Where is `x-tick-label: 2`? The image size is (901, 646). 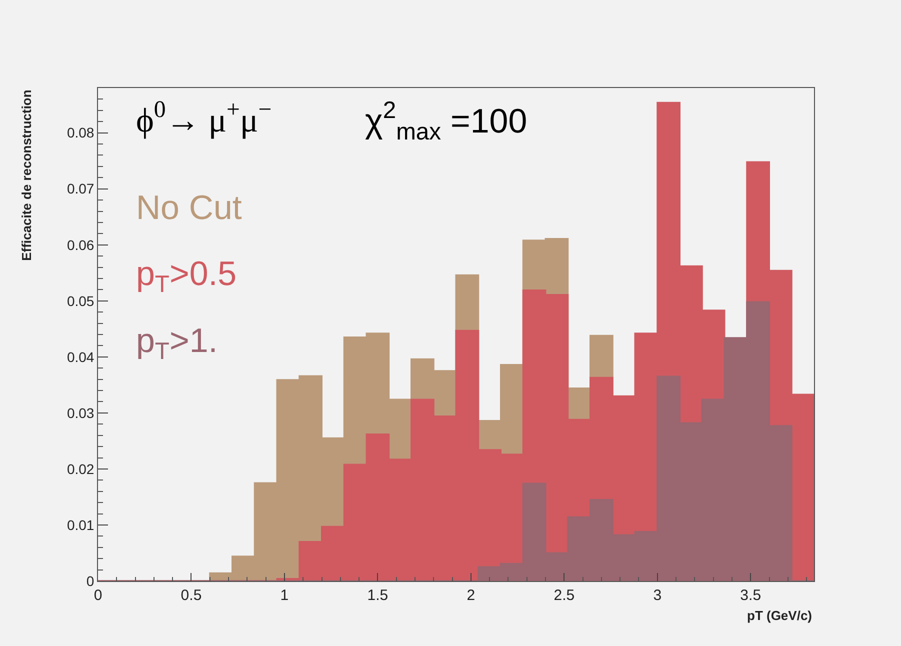 x-tick-label: 2 is located at coordinates (471, 595).